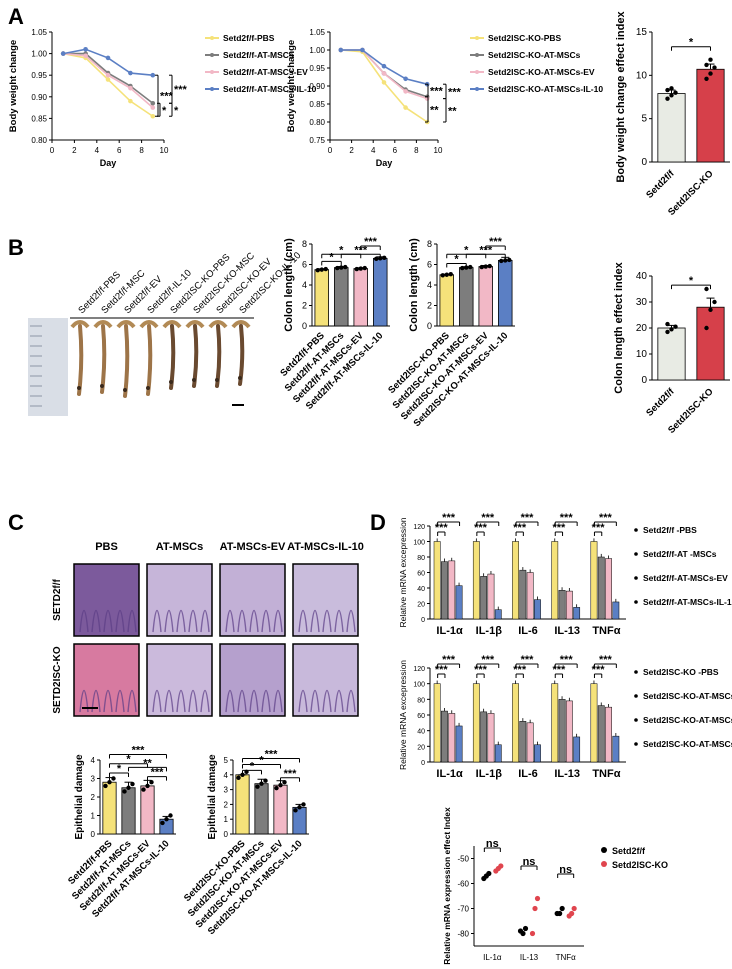  What do you see at coordinates (606, 631) in the screenshot?
I see `category-label: TNFα` at bounding box center [606, 631].